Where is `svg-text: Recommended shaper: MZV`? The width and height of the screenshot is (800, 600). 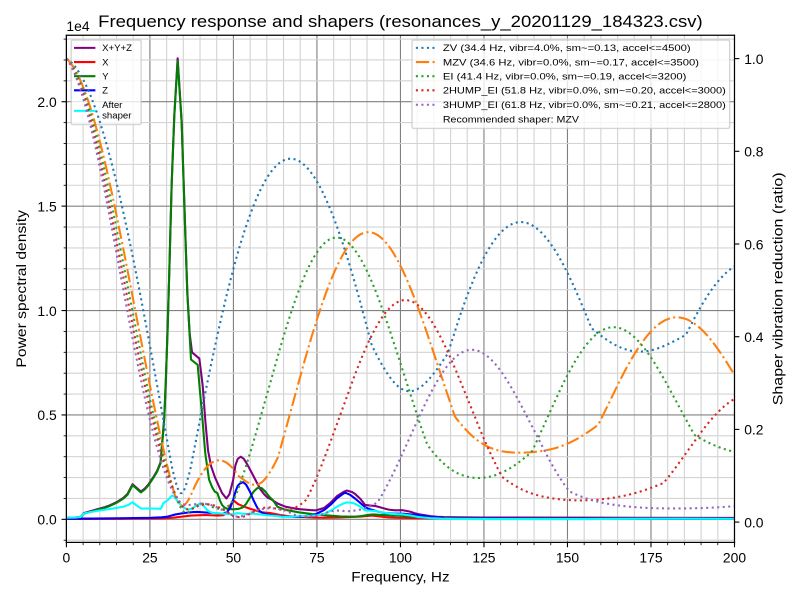 svg-text: Recommended shaper: MZV is located at coordinates (511, 120).